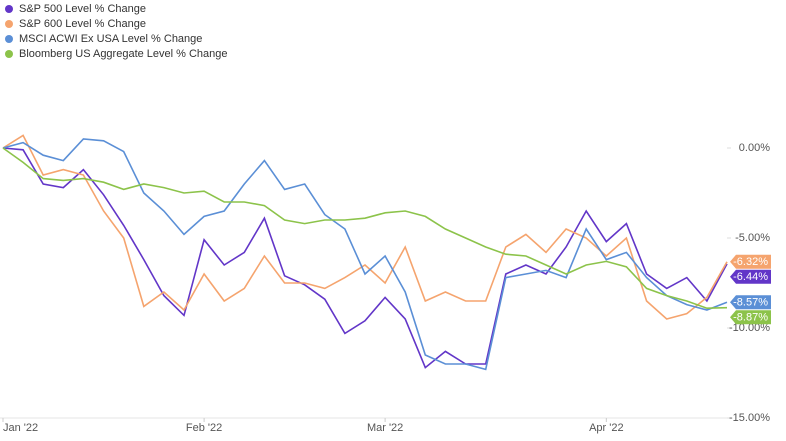 The image size is (786, 441). I want to click on end-badge: -8.87%, so click(750, 317).